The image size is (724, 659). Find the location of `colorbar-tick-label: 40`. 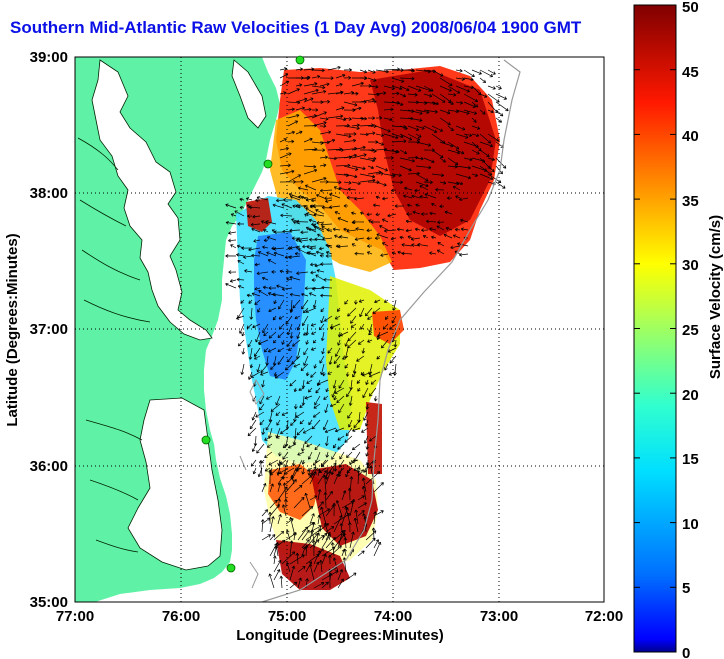

colorbar-tick-label: 40 is located at coordinates (690, 136).